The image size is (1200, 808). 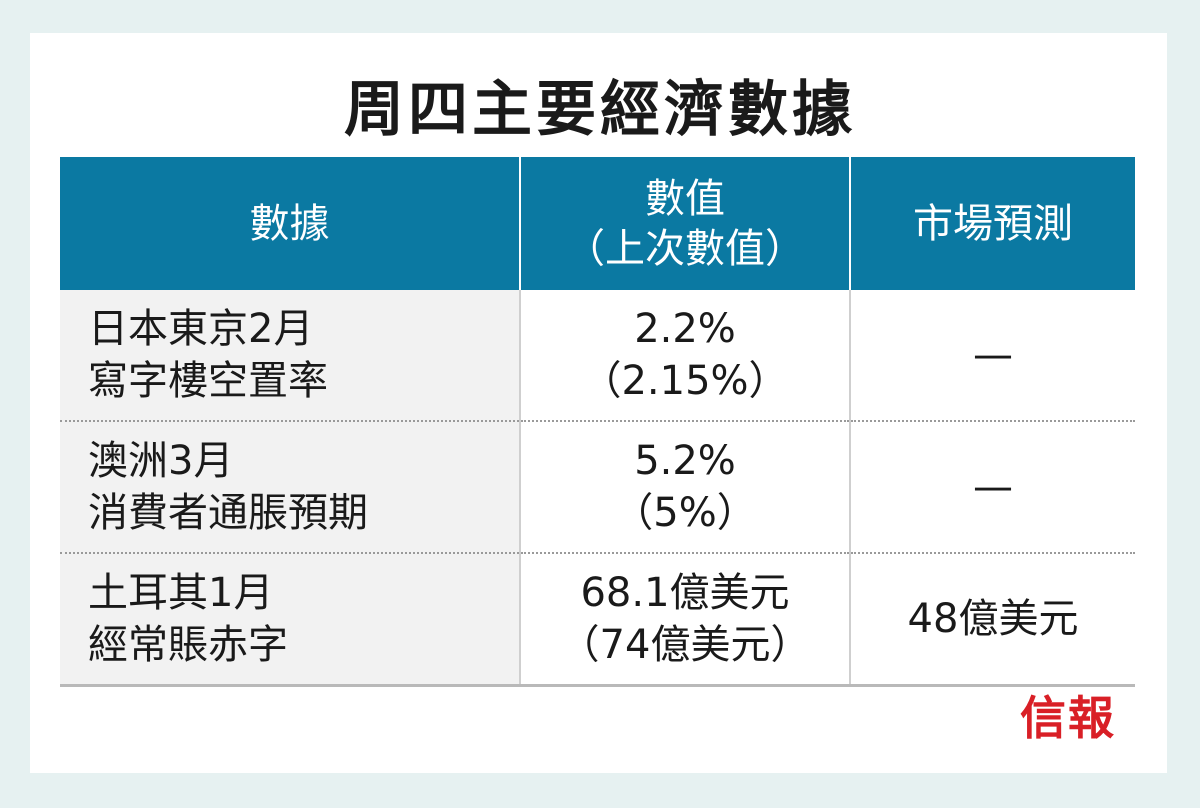 I want to click on page-title: 周四主要經濟數據, so click(x=600, y=110).